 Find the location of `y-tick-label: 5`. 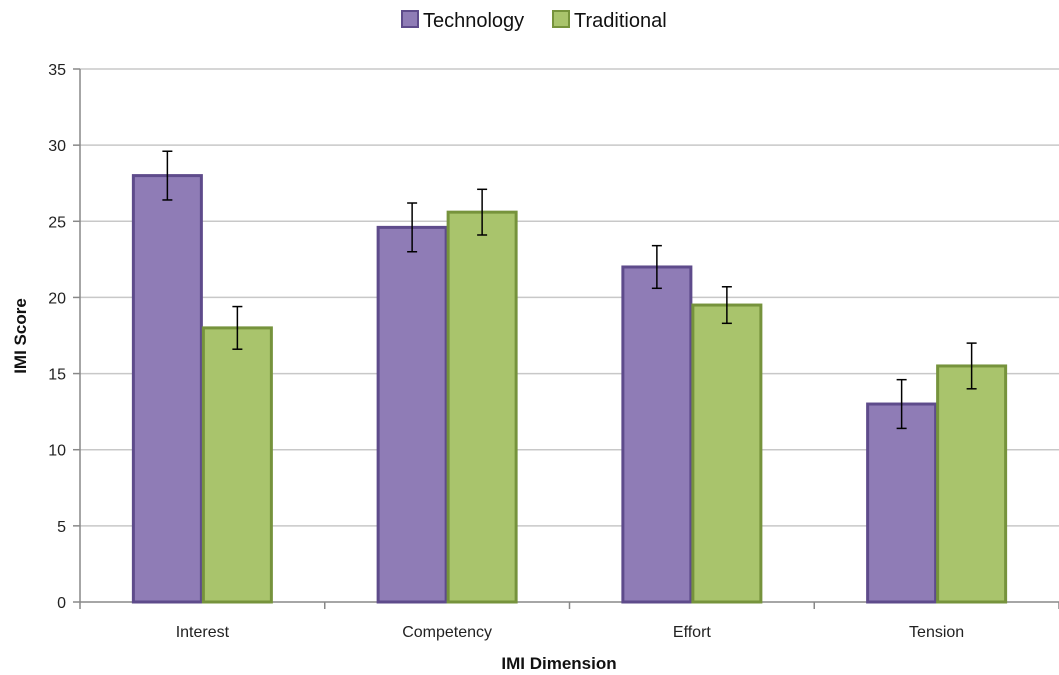

y-tick-label: 5 is located at coordinates (61, 527).